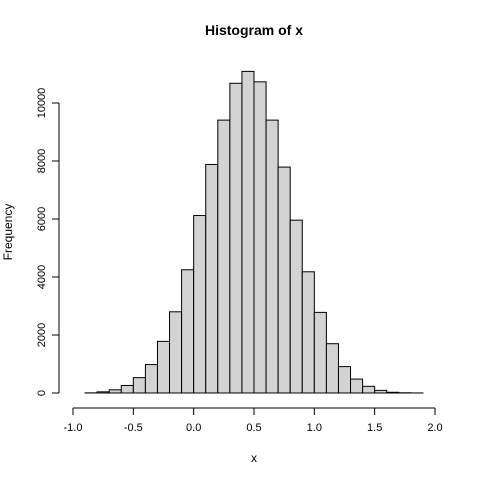 The width and height of the screenshot is (480, 485). What do you see at coordinates (254, 458) in the screenshot?
I see `x-axis-label: x` at bounding box center [254, 458].